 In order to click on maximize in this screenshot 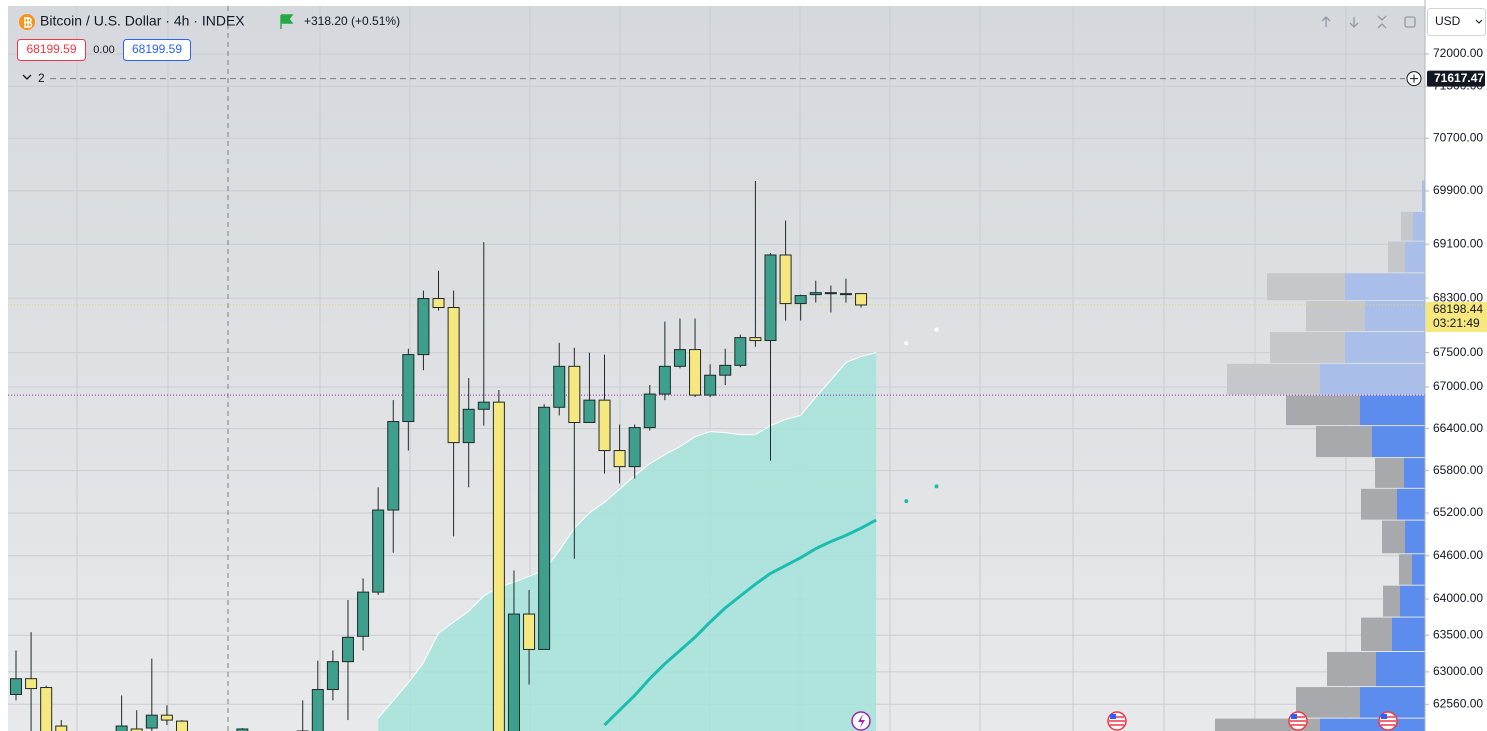, I will do `click(1410, 22)`.